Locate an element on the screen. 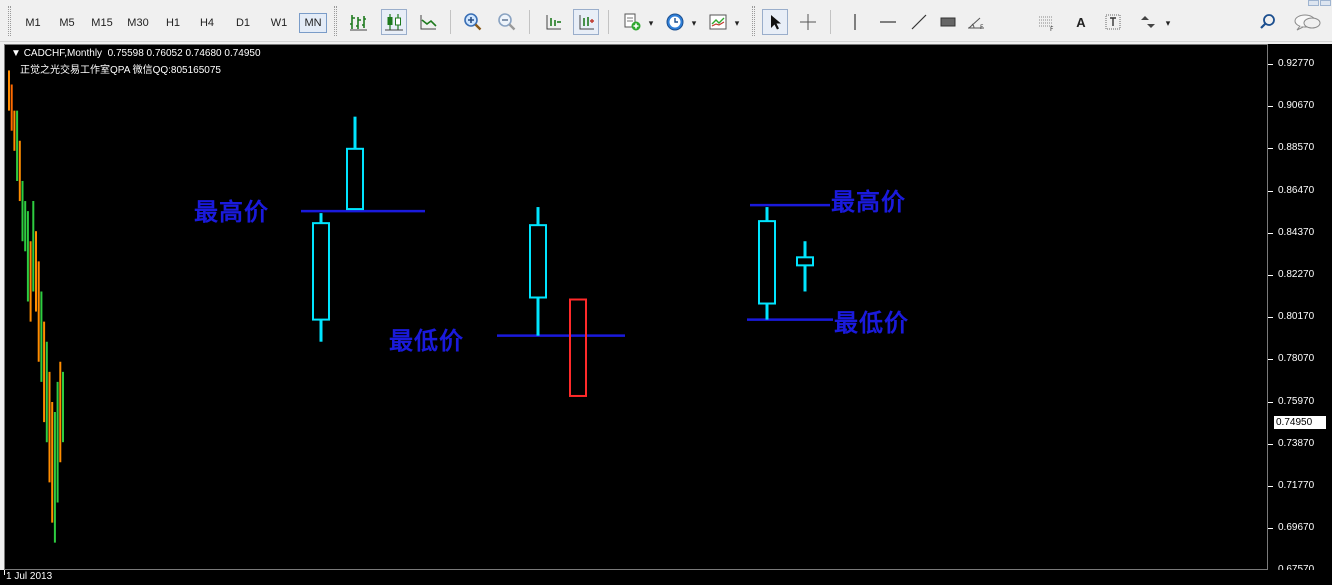 Image resolution: width=1332 pixels, height=585 pixels. window-close-icon is located at coordinates (1325, 3).